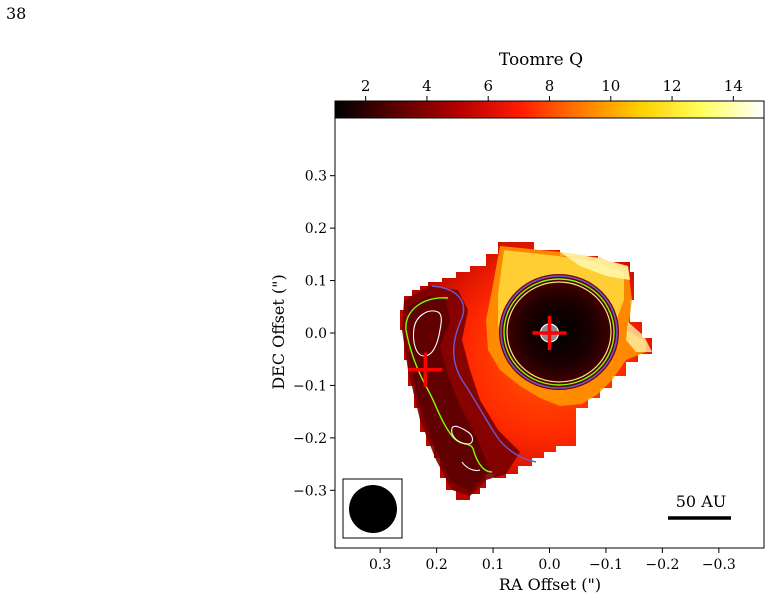  Describe the element at coordinates (380, 565) in the screenshot. I see `x-tick-label: 0.3` at that location.